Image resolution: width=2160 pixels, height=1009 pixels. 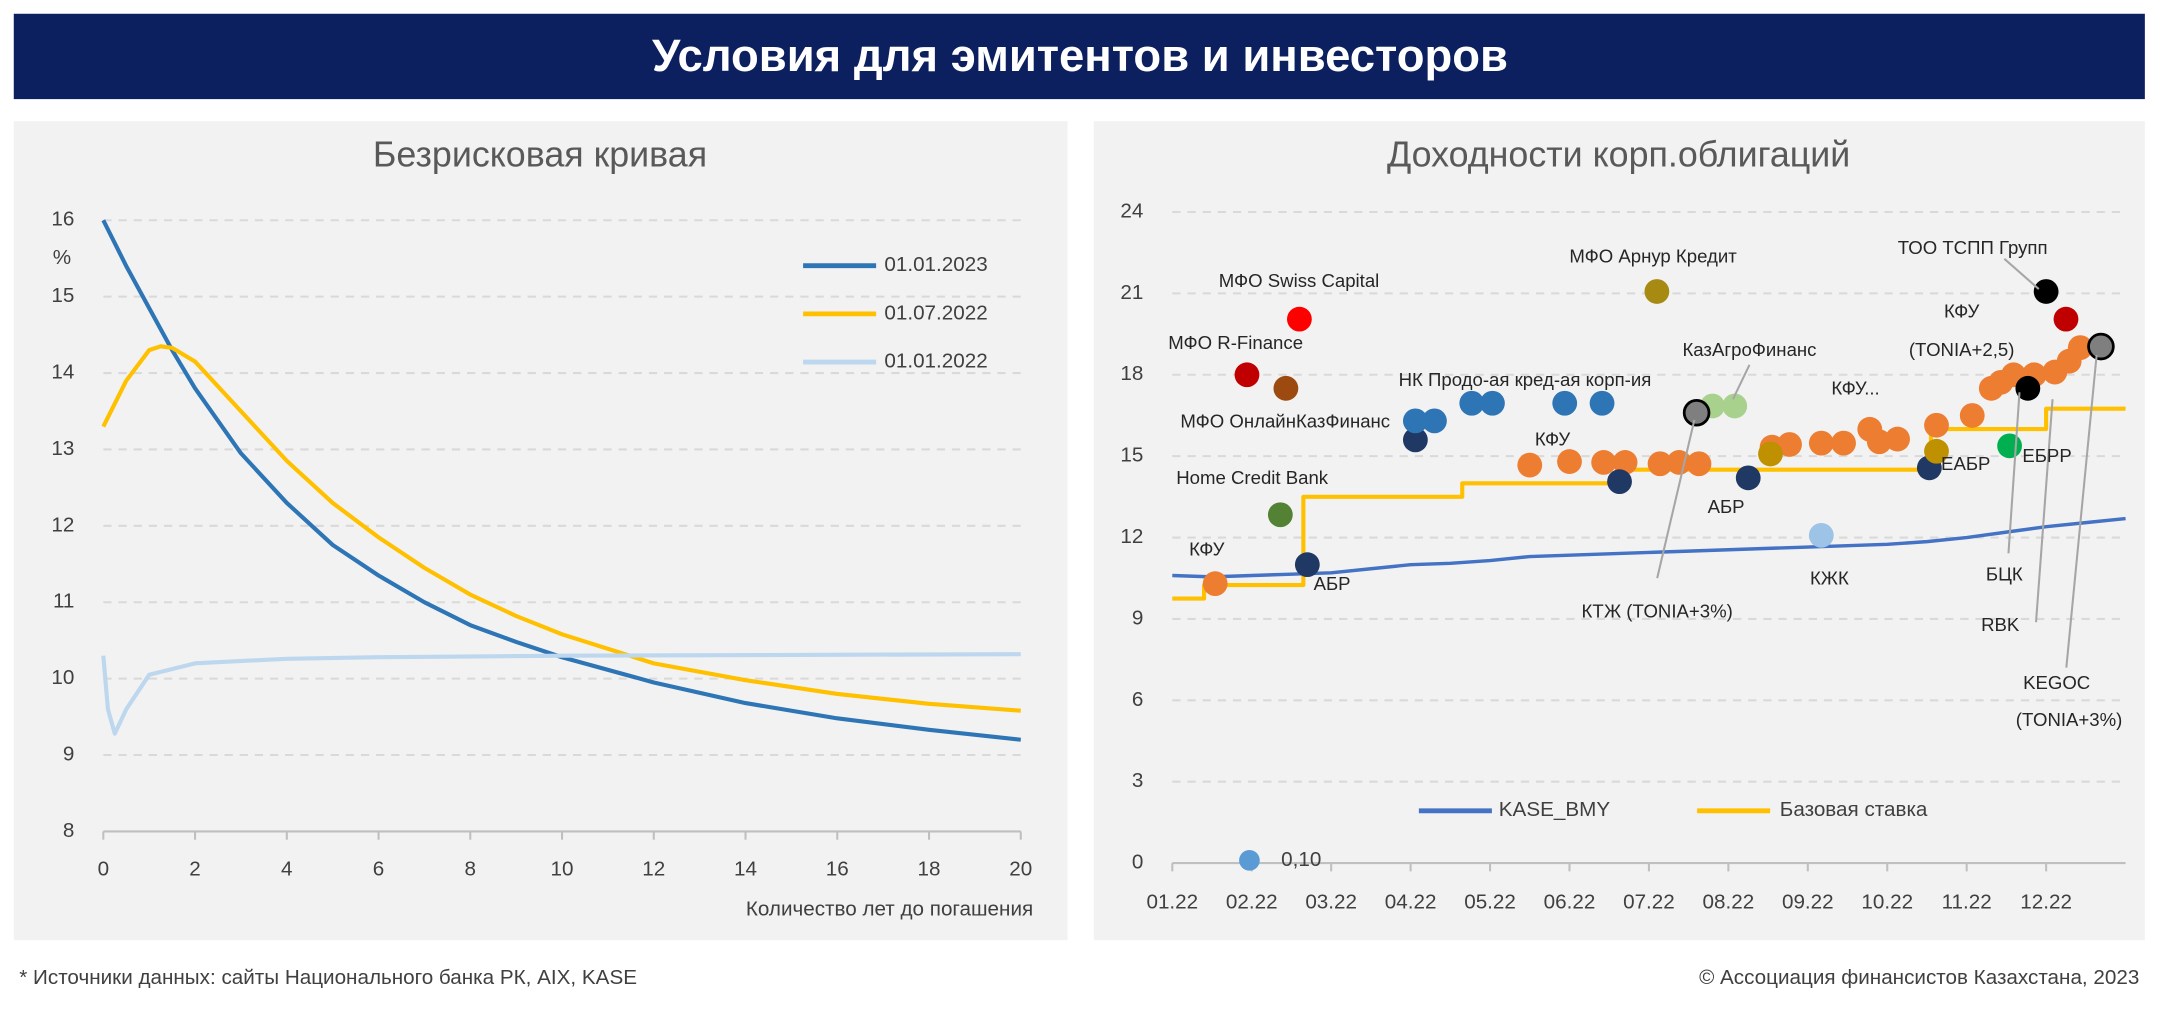 What do you see at coordinates (1299, 280) in the screenshot?
I see `annotation: МФО Swiss Capital` at bounding box center [1299, 280].